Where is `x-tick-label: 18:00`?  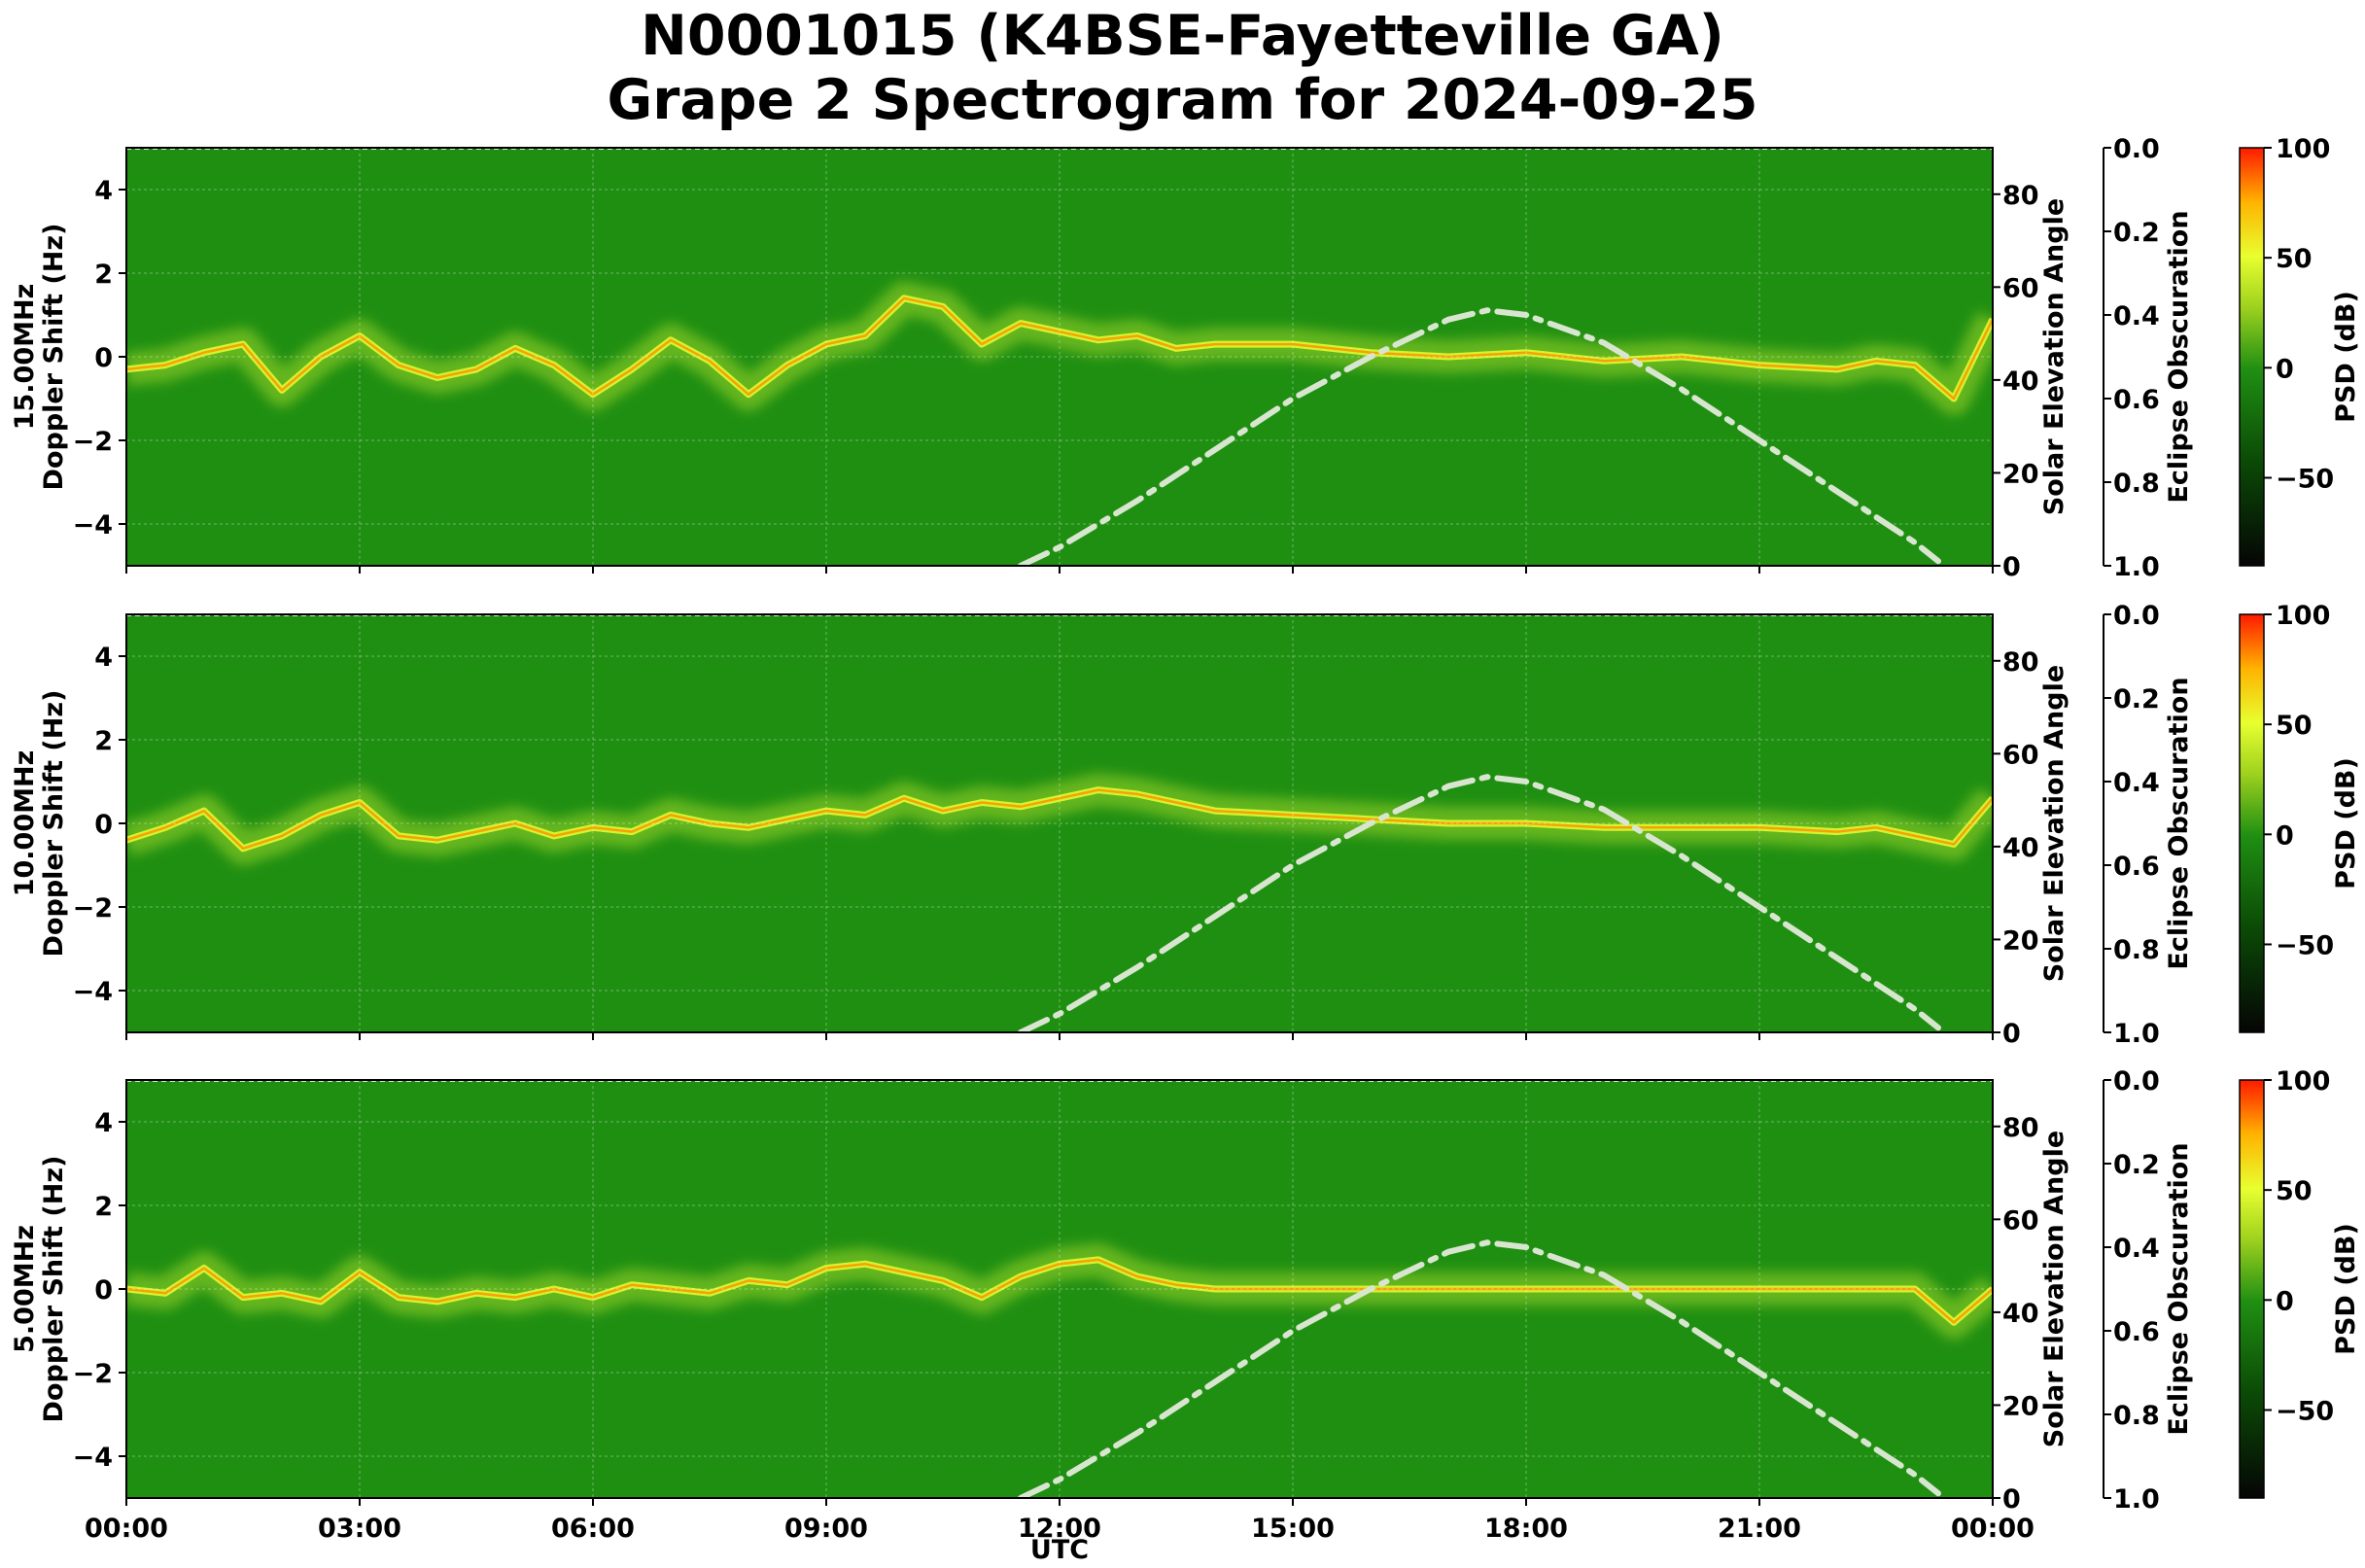
x-tick-label: 18:00 is located at coordinates (1526, 1529).